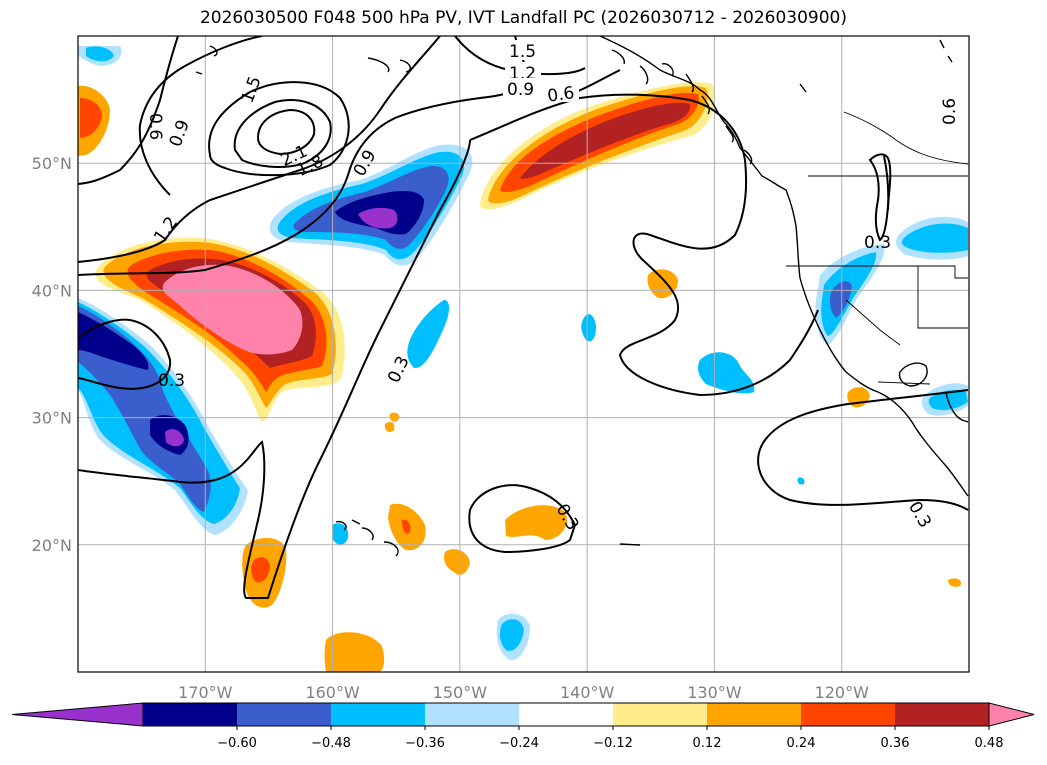 Image resolution: width=1047 pixels, height=765 pixels. I want to click on colorbar-label-0: −0.60, so click(237, 743).